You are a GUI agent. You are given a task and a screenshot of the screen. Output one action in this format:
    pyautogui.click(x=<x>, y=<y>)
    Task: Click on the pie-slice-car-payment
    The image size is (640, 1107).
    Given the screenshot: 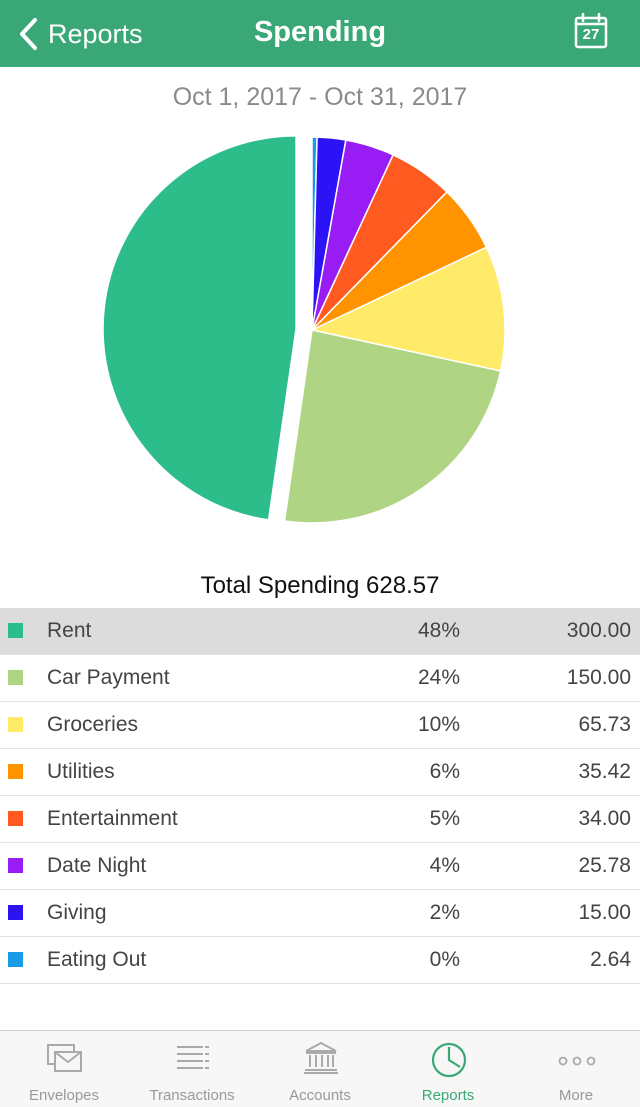 What is the action you would take?
    pyautogui.click(x=392, y=426)
    